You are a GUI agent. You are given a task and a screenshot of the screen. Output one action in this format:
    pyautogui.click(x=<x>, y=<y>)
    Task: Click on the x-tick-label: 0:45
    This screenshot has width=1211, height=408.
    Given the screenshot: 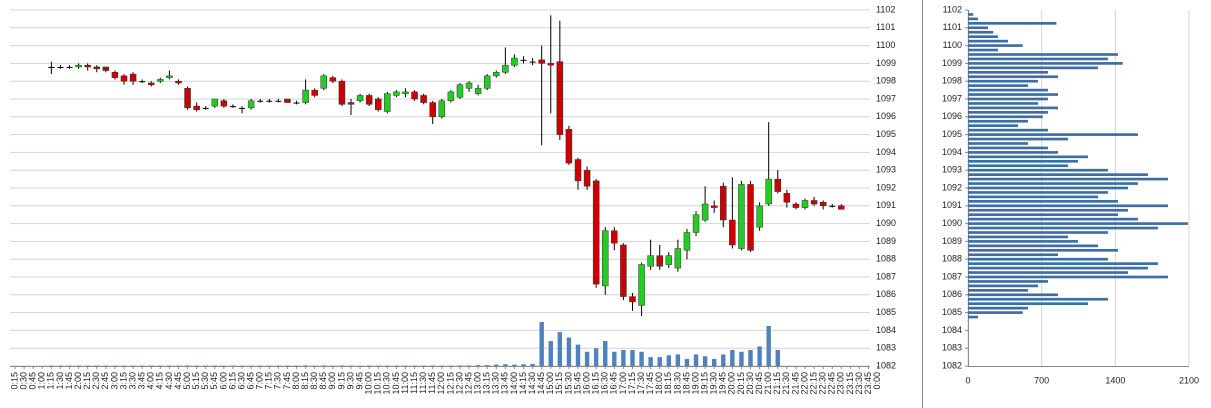 What is the action you would take?
    pyautogui.click(x=33, y=381)
    